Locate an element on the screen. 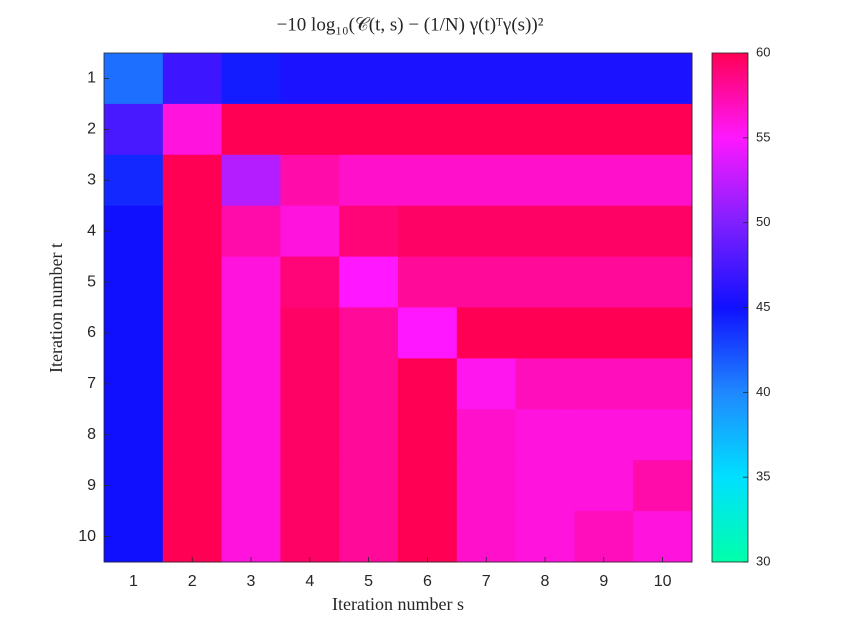 The image size is (864, 625). x-tick-label: 1 is located at coordinates (133, 581).